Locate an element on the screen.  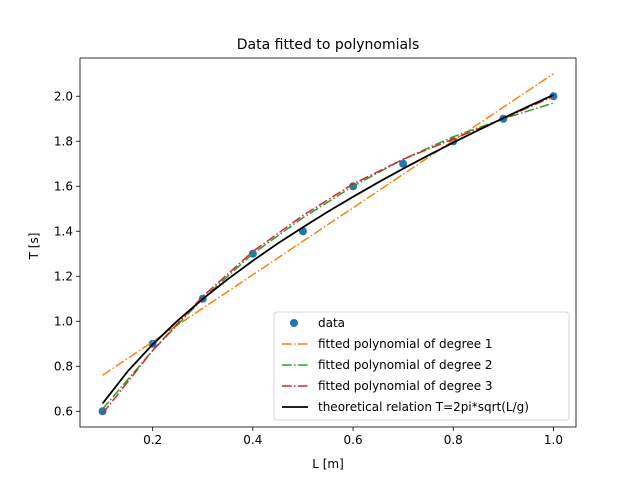
y-axis-ticks: 0.6 0.8 1.0 1.2 1.4 1.6 1.8 2.0 is located at coordinates (67, 253).